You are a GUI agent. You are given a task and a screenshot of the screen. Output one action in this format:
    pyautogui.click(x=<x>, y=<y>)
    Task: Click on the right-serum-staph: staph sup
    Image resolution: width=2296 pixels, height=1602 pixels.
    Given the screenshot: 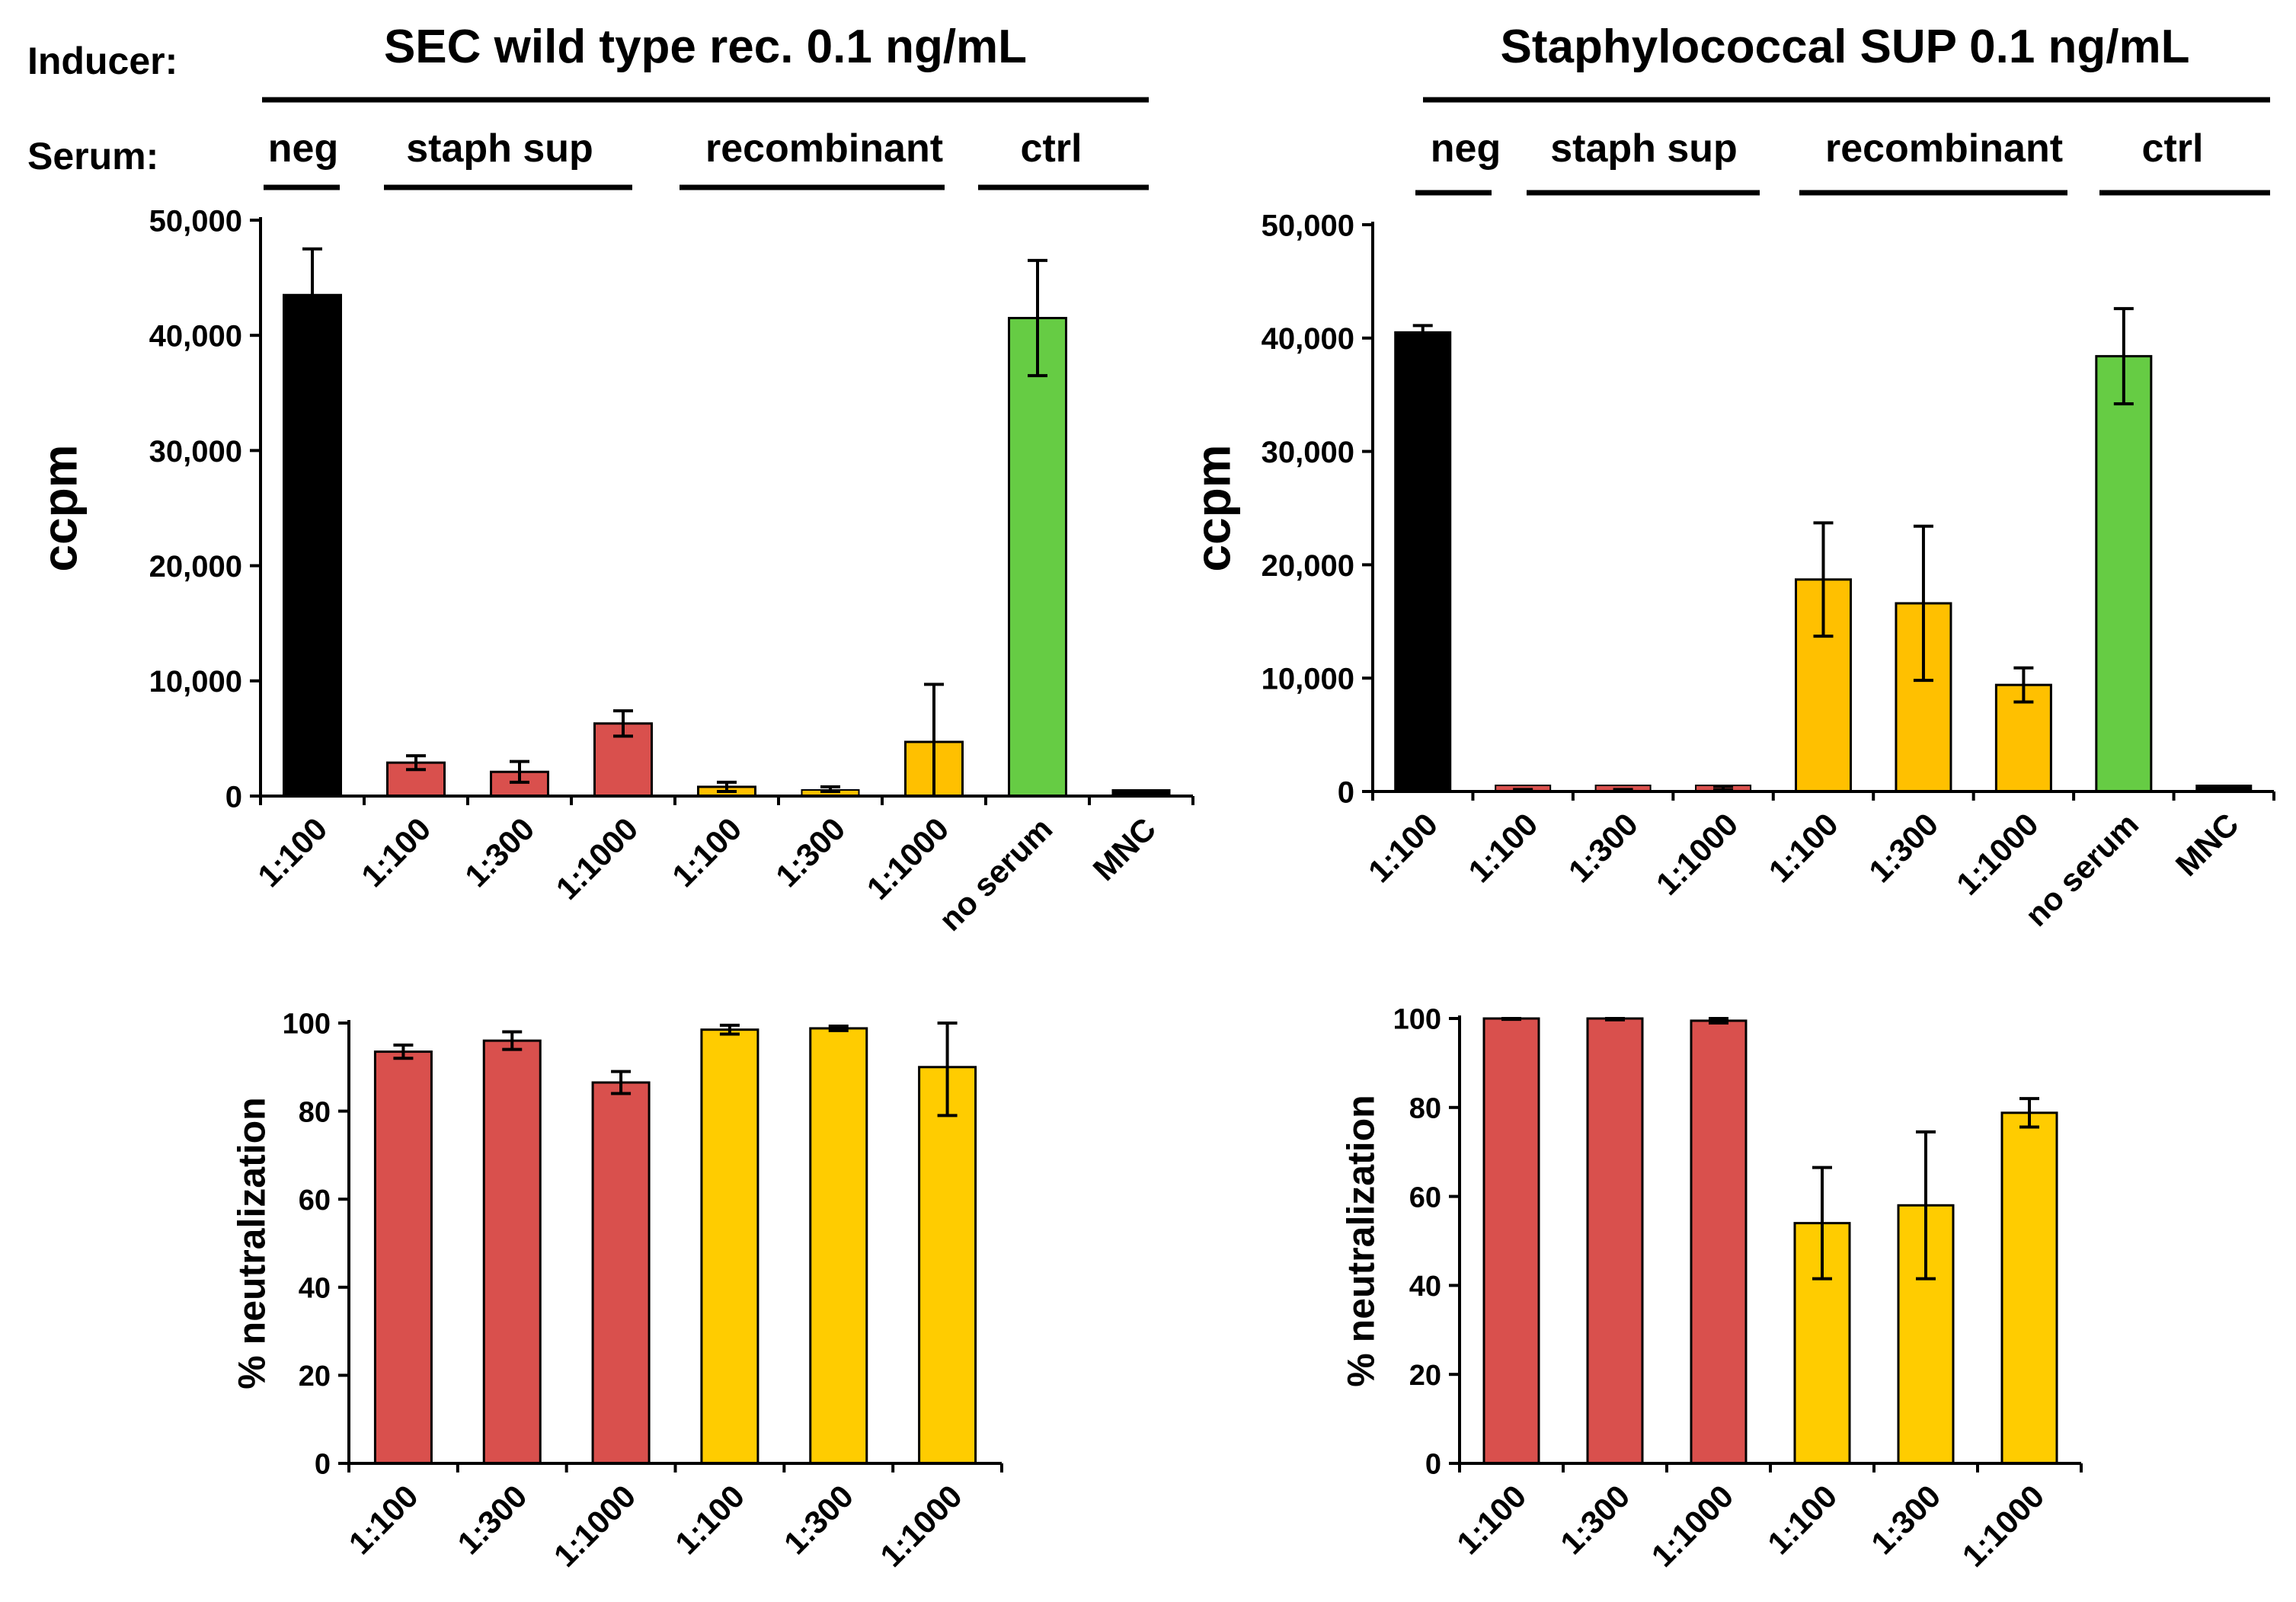 What is the action you would take?
    pyautogui.click(x=1644, y=148)
    